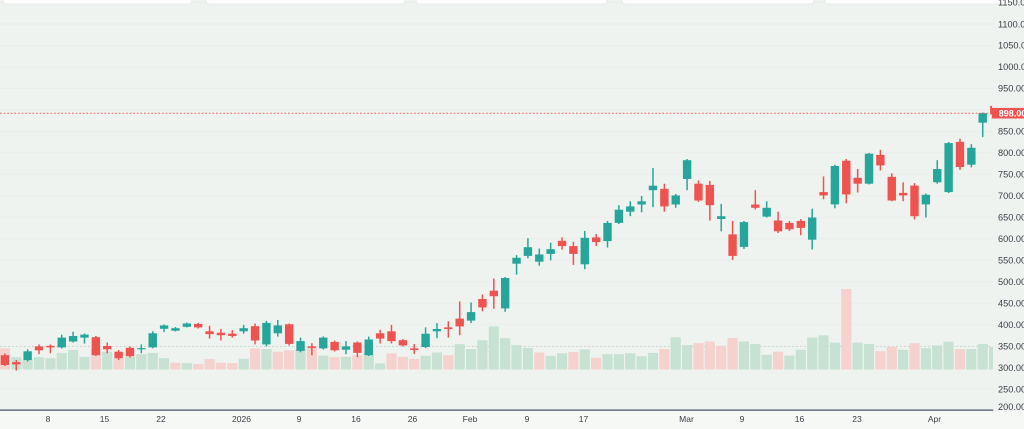  I want to click on svg-text: 300.00, so click(1011, 368).